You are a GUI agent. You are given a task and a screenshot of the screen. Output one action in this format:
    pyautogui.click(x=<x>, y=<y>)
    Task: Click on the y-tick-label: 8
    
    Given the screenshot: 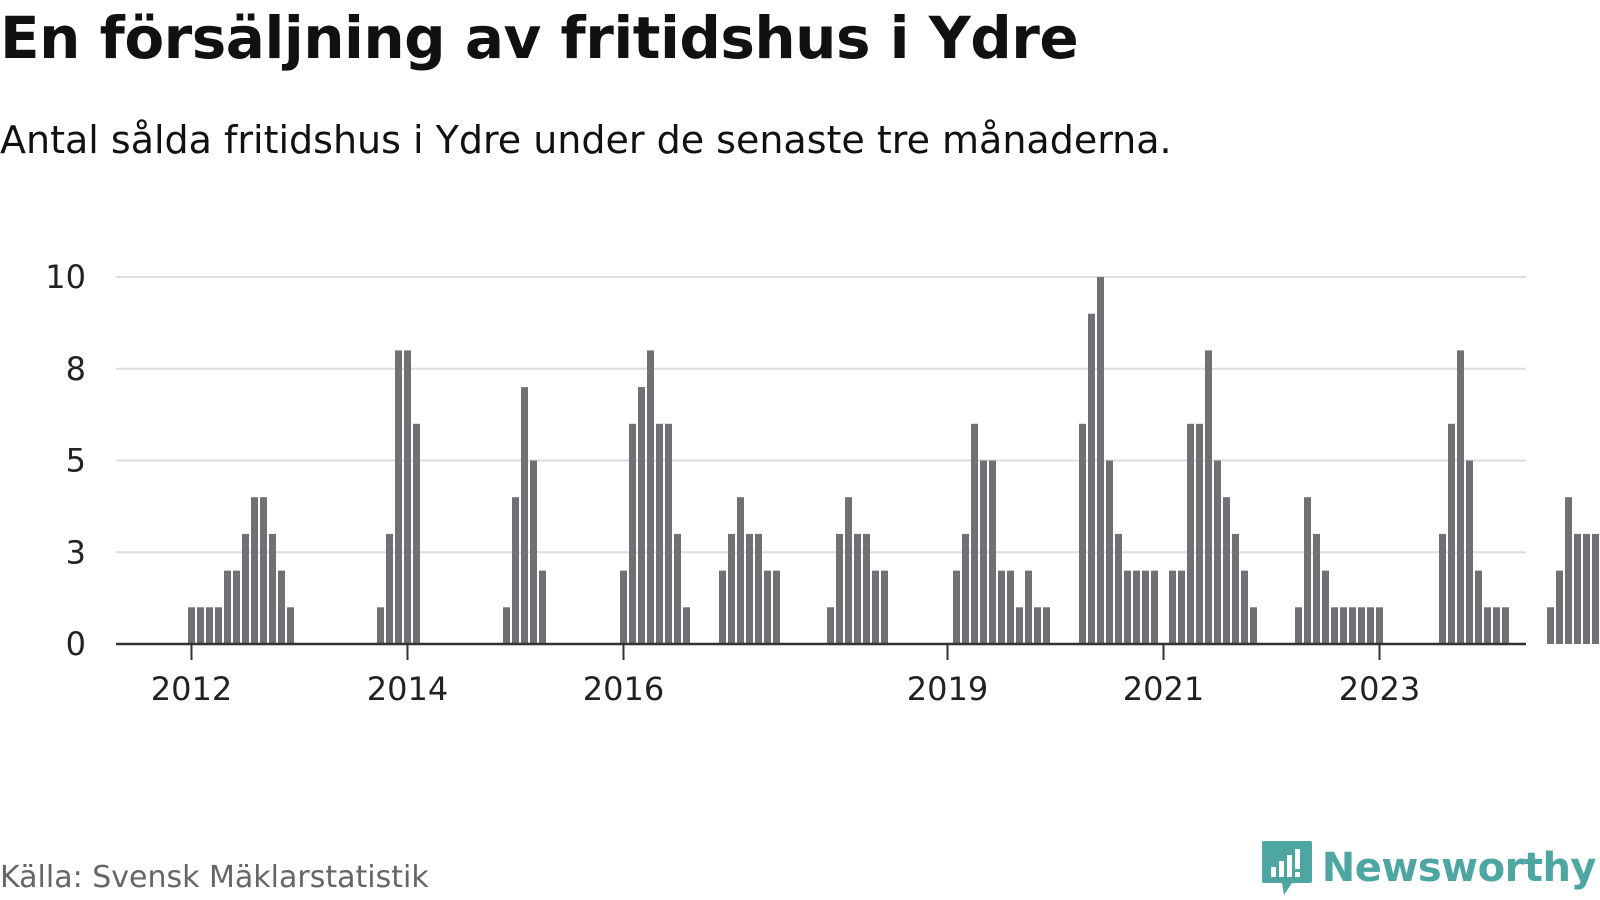 What is the action you would take?
    pyautogui.click(x=76, y=369)
    